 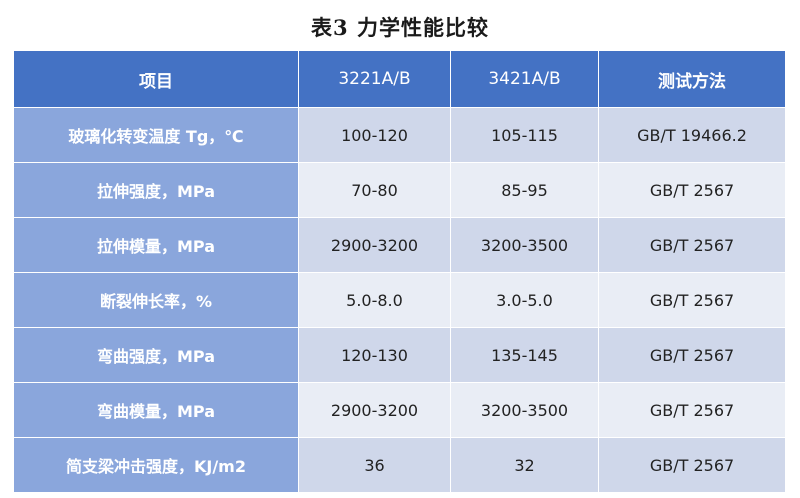 I want to click on table-row: 拉伸模量，MPa 2900-3200 3200-3500 GB/T 2567, so click(x=399, y=245).